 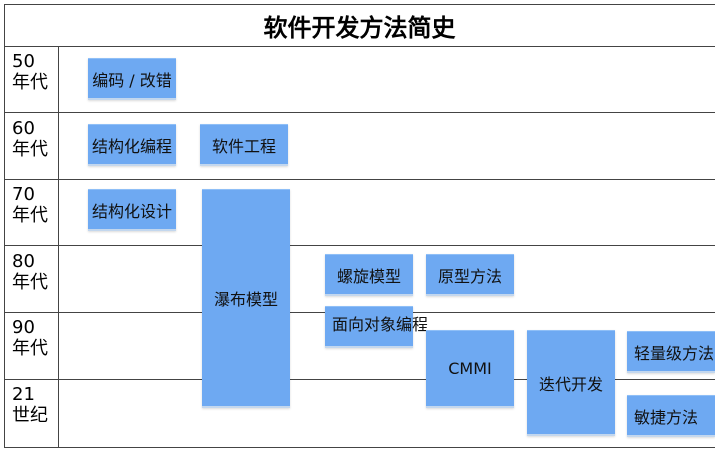 I want to click on method-code-fix: 编码 / 改错, so click(x=132, y=79).